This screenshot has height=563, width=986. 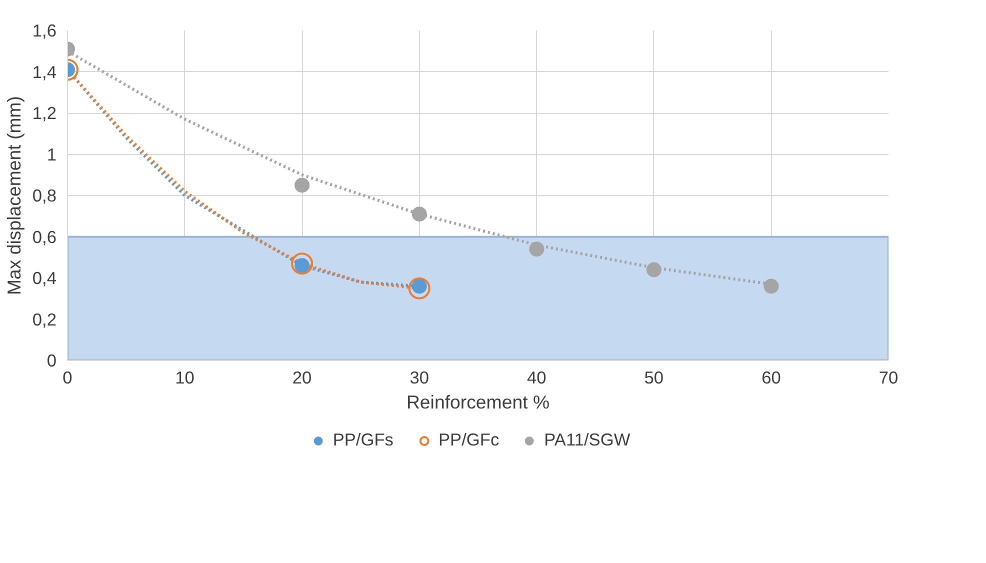 What do you see at coordinates (13, 196) in the screenshot?
I see `y-axis-title: Max displacement (mm)` at bounding box center [13, 196].